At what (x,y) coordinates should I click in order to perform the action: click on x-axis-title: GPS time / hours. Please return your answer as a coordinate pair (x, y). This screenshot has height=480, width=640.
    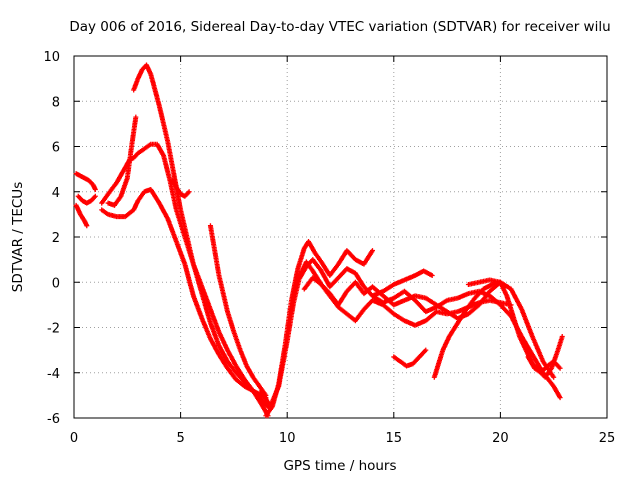
    Looking at the image, I should click on (339, 466).